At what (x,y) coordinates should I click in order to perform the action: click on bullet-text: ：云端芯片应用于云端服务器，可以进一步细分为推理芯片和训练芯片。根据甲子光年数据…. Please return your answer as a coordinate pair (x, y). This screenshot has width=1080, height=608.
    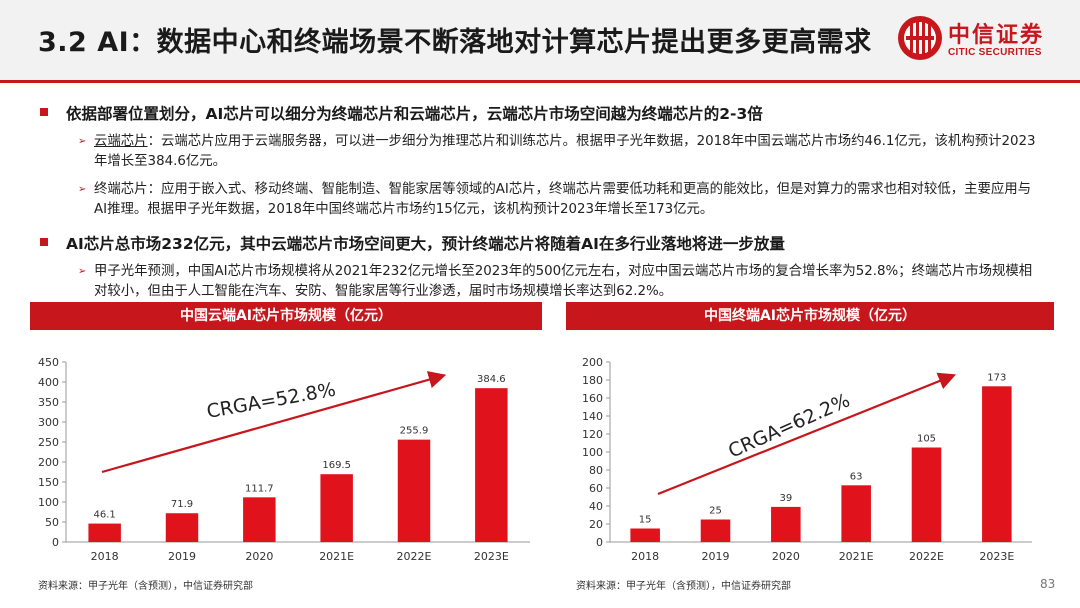
    Looking at the image, I should click on (565, 151).